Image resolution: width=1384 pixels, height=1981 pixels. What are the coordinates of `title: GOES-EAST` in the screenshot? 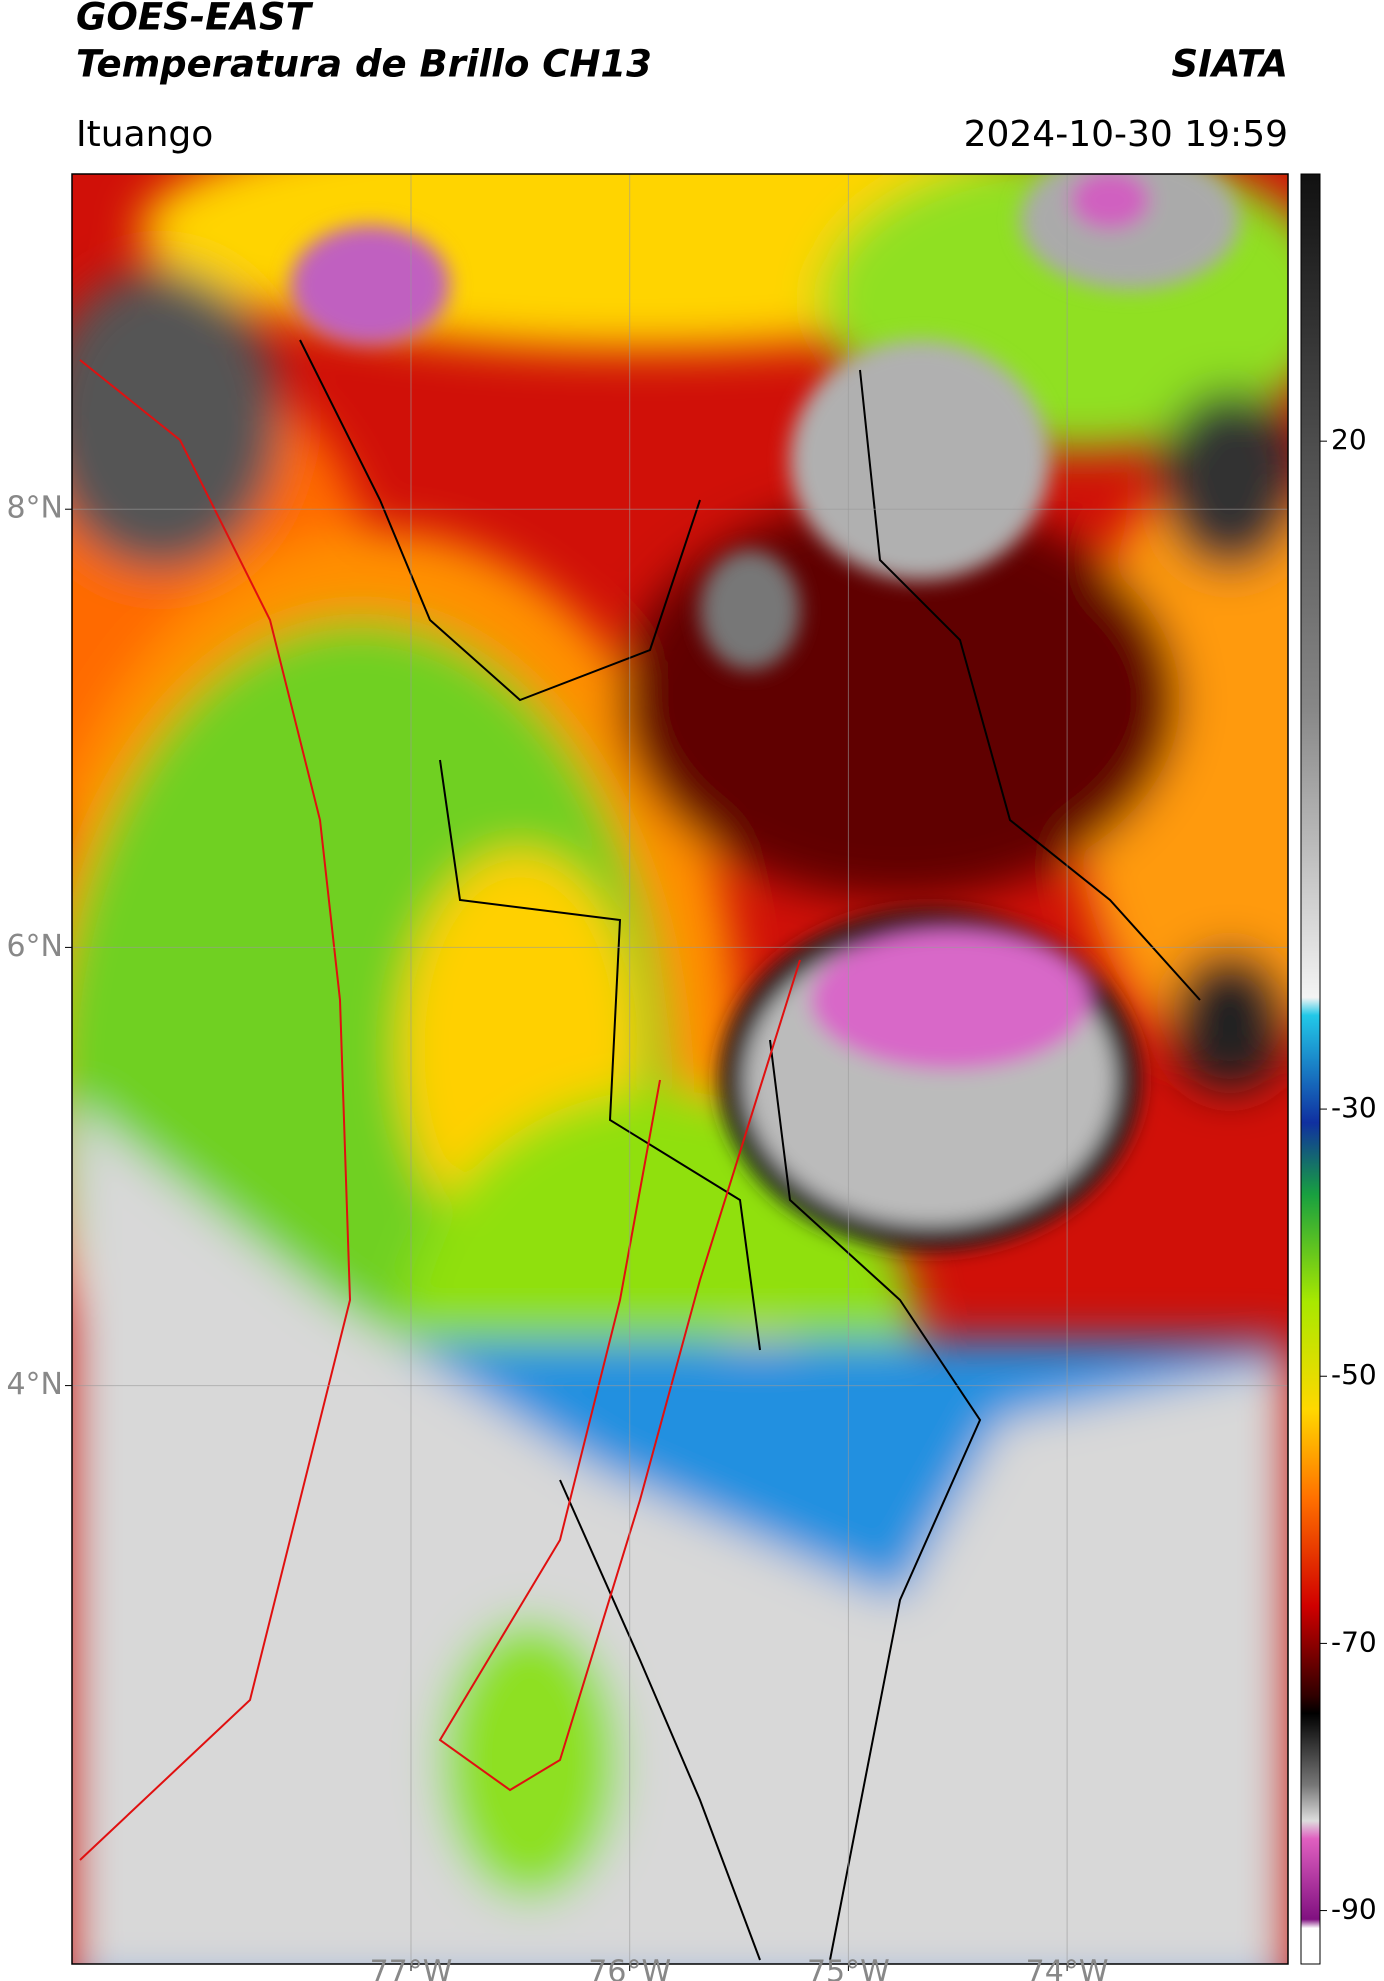 It's located at (195, 19).